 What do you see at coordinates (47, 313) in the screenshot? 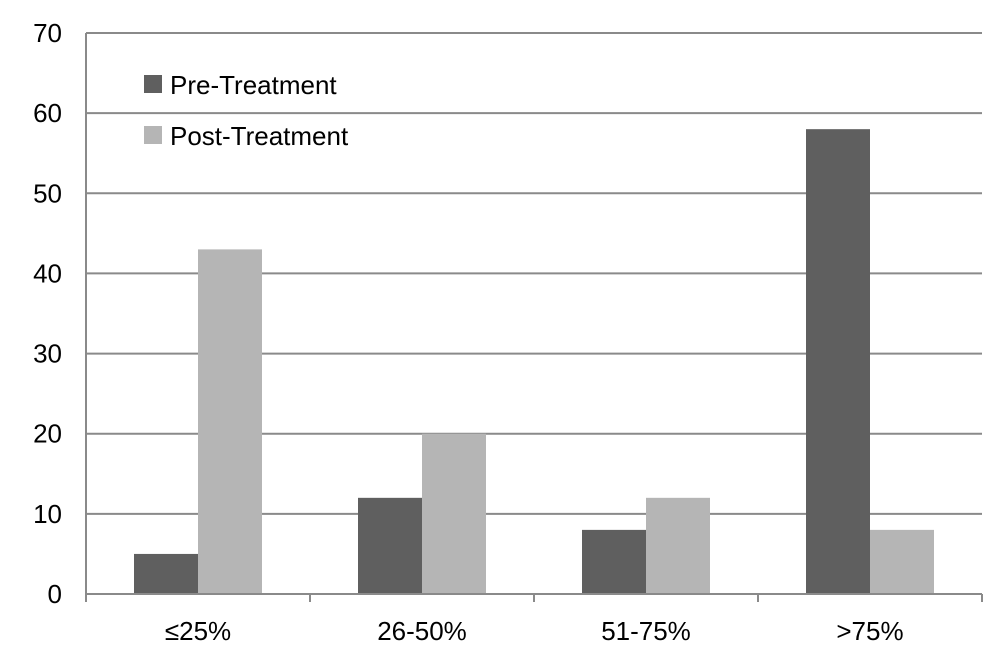
I see `y-axis-ticks: 0 10 20 30 40 50 60 70` at bounding box center [47, 313].